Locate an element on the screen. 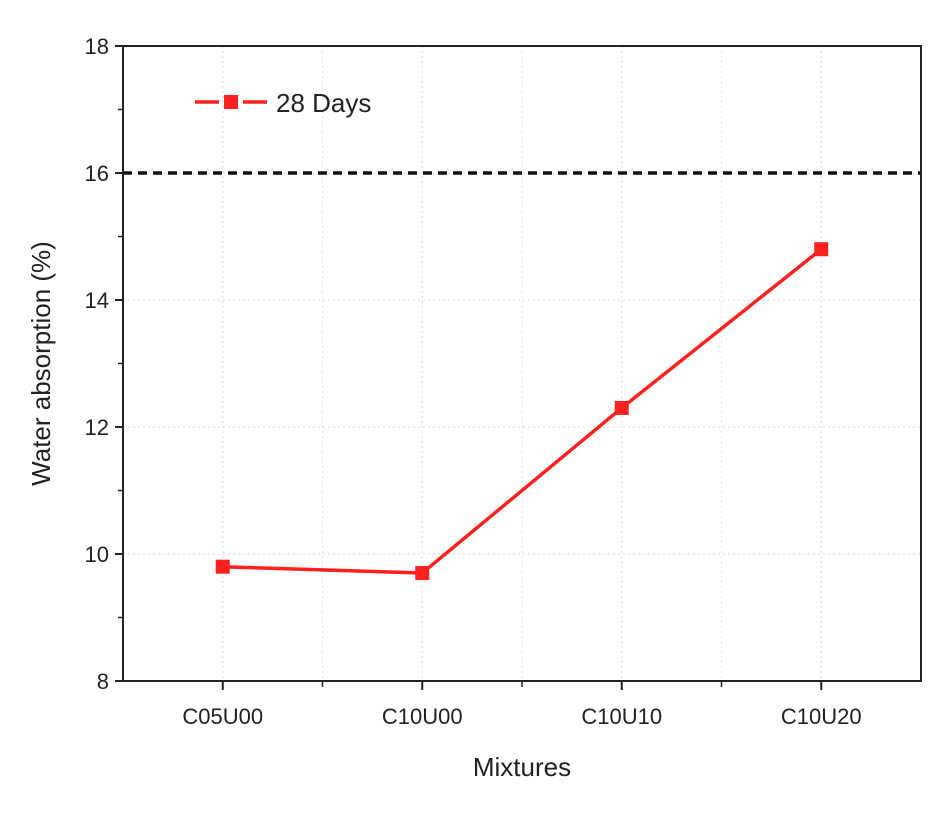 This screenshot has width=950, height=827. y-axis-title: Water absorption (%) is located at coordinates (41, 363).